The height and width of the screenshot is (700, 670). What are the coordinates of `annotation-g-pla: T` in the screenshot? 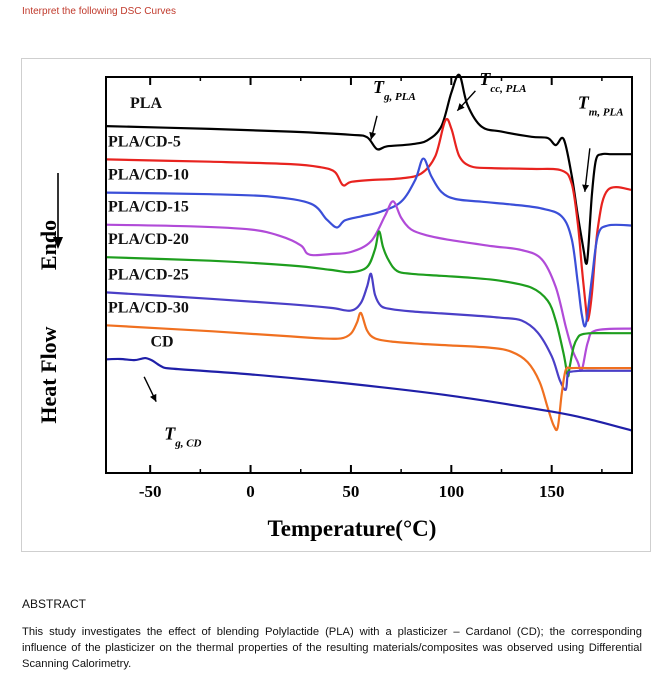 It's located at (379, 87).